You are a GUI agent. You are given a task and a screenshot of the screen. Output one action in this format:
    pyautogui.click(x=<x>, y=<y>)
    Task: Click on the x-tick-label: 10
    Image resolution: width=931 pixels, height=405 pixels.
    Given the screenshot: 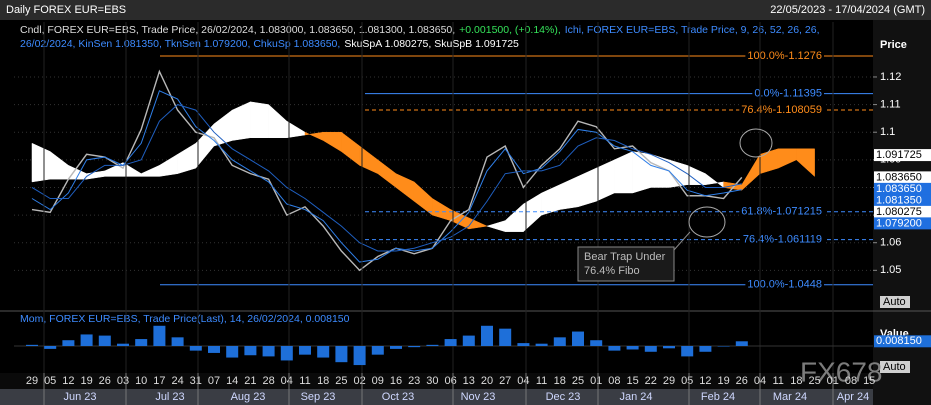 What is the action you would take?
    pyautogui.click(x=141, y=381)
    